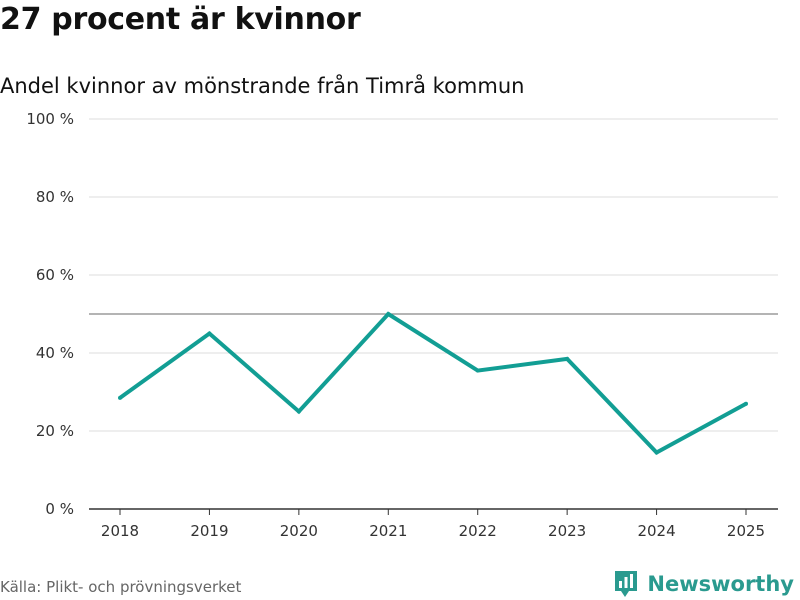  What do you see at coordinates (209, 333) in the screenshot?
I see `data-point-2019` at bounding box center [209, 333].